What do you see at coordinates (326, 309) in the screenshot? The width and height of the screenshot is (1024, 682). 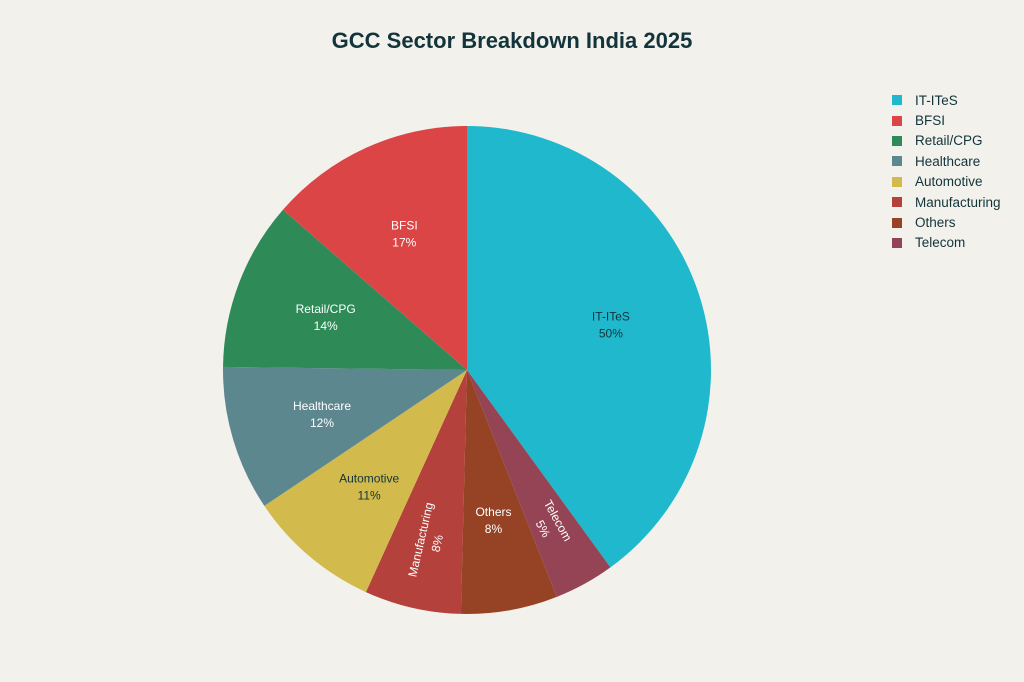 I see `slice-label-name: Retail/CPG` at bounding box center [326, 309].